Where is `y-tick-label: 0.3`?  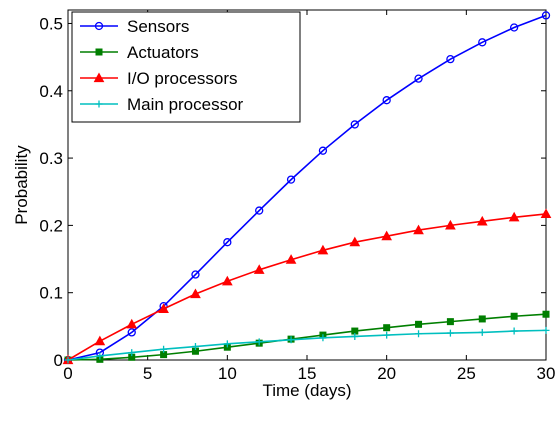
y-tick-label: 0.3 is located at coordinates (51, 158).